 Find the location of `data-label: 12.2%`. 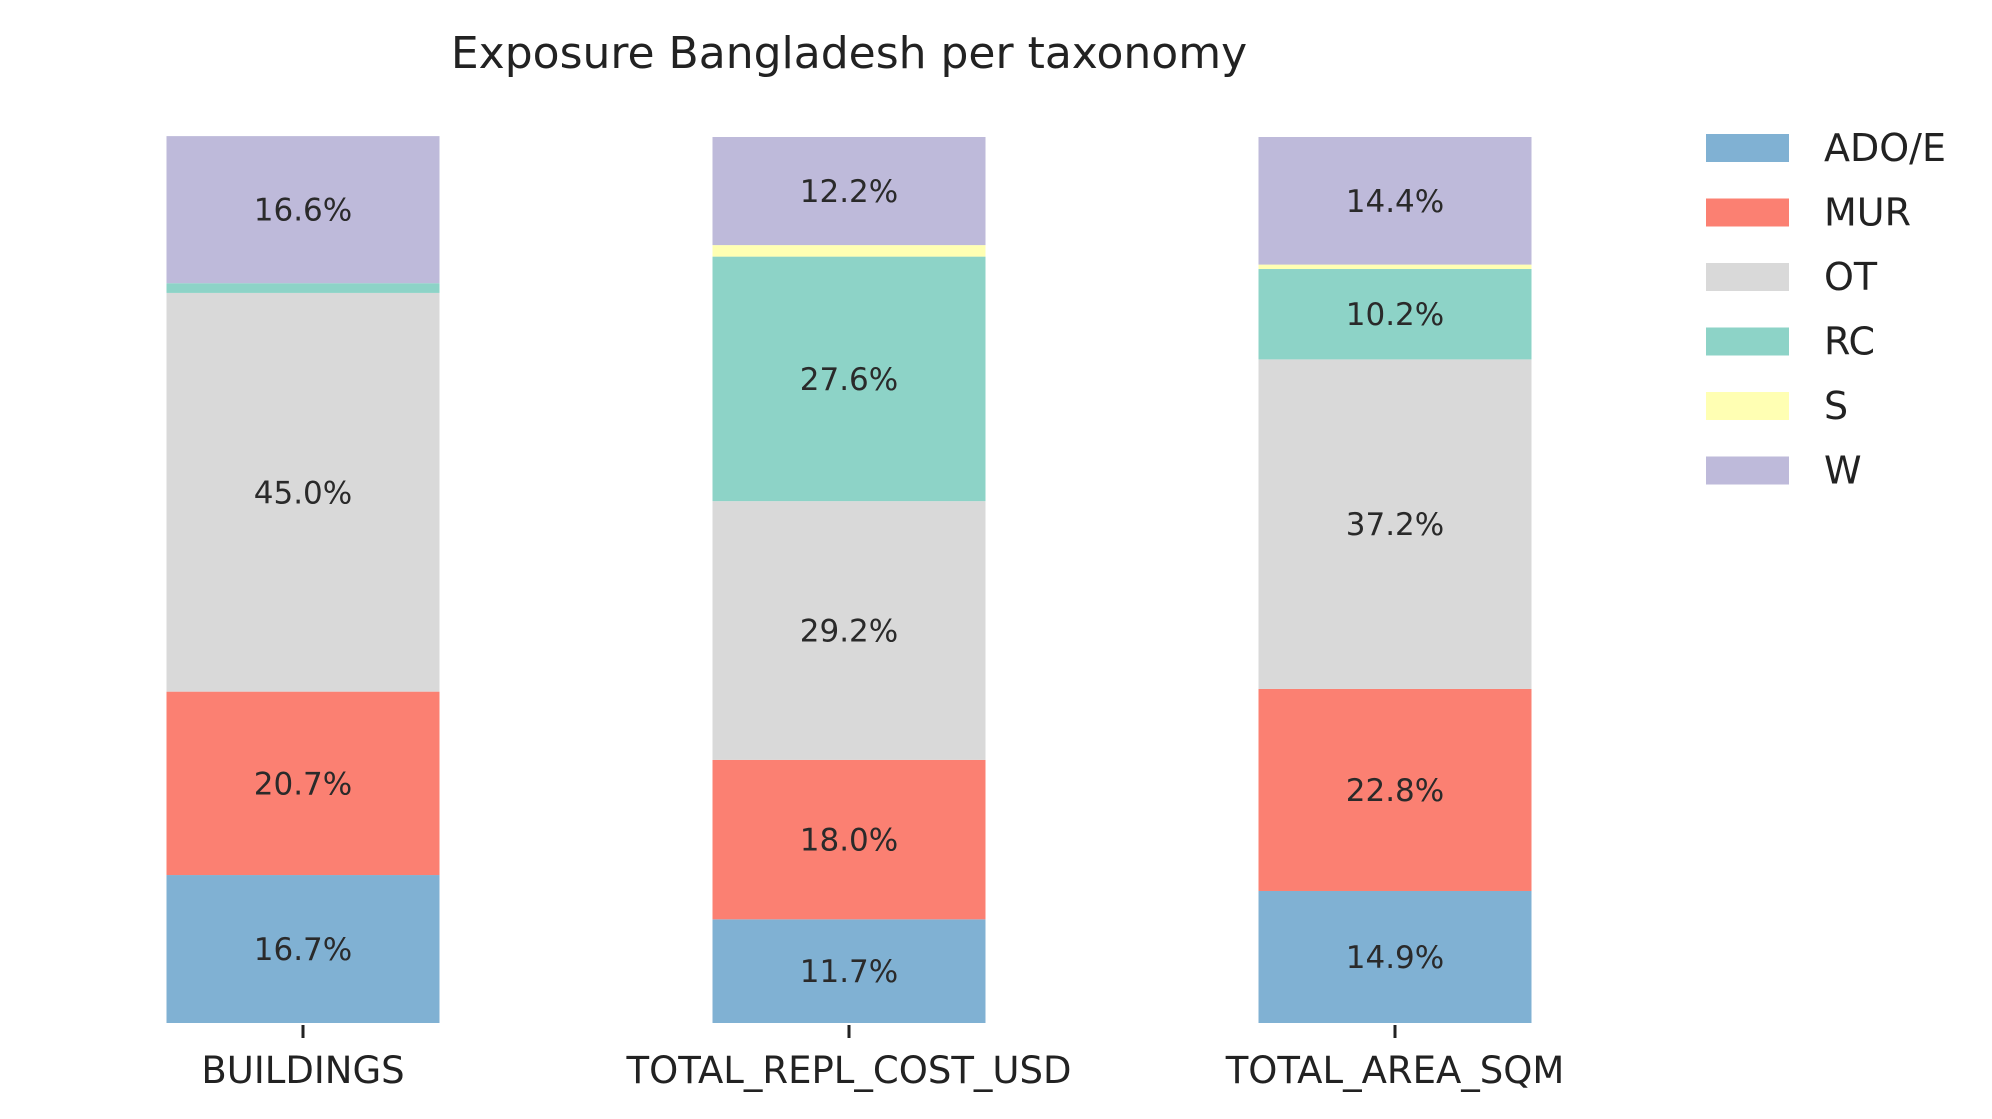

data-label: 12.2% is located at coordinates (849, 192).